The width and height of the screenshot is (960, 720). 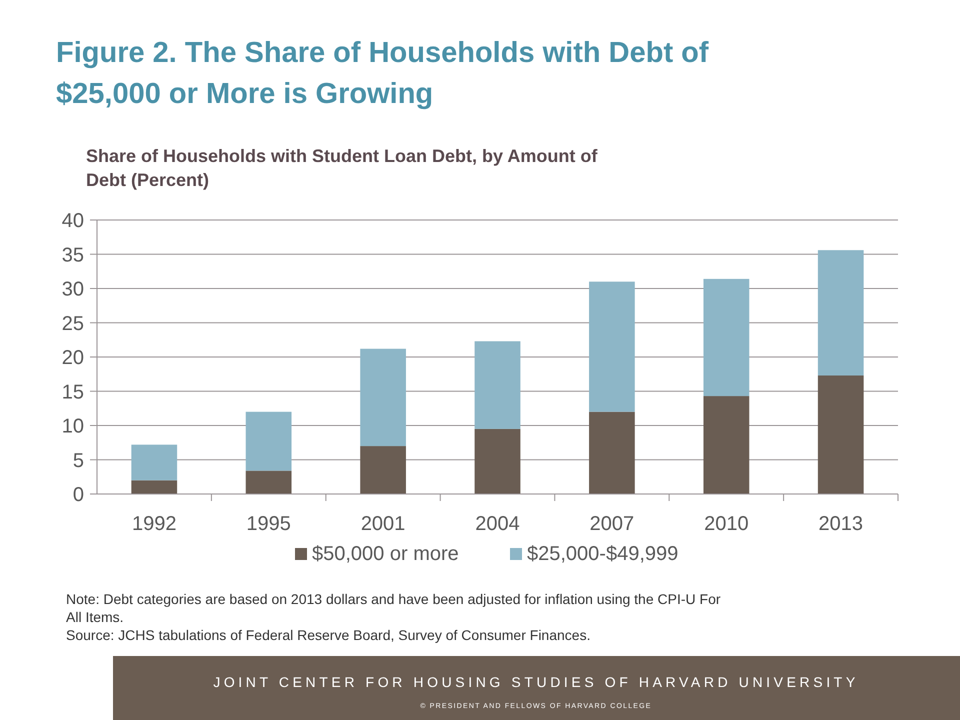 I want to click on x-tick-label: 1995, so click(x=268, y=524).